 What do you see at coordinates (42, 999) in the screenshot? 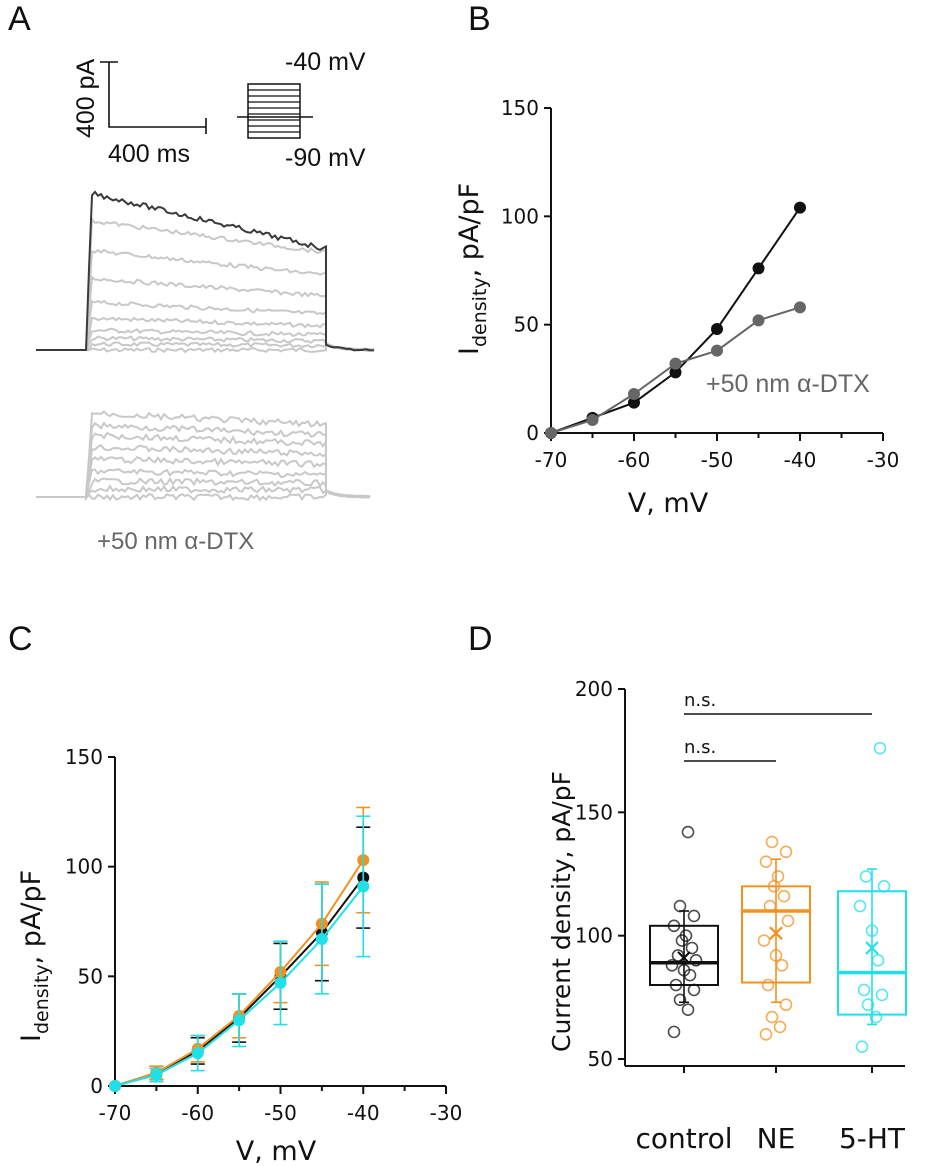
I see `panel-c-ylabel-sub: density` at bounding box center [42, 999].